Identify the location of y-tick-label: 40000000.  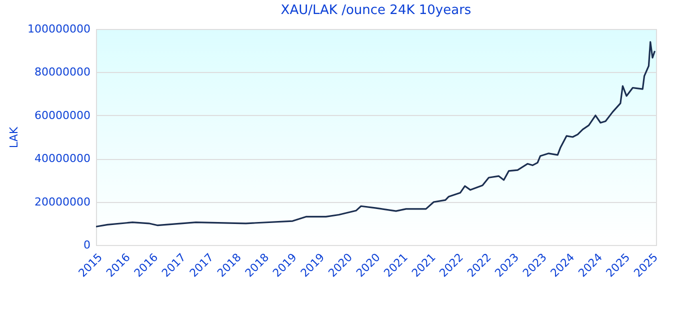
(62, 159).